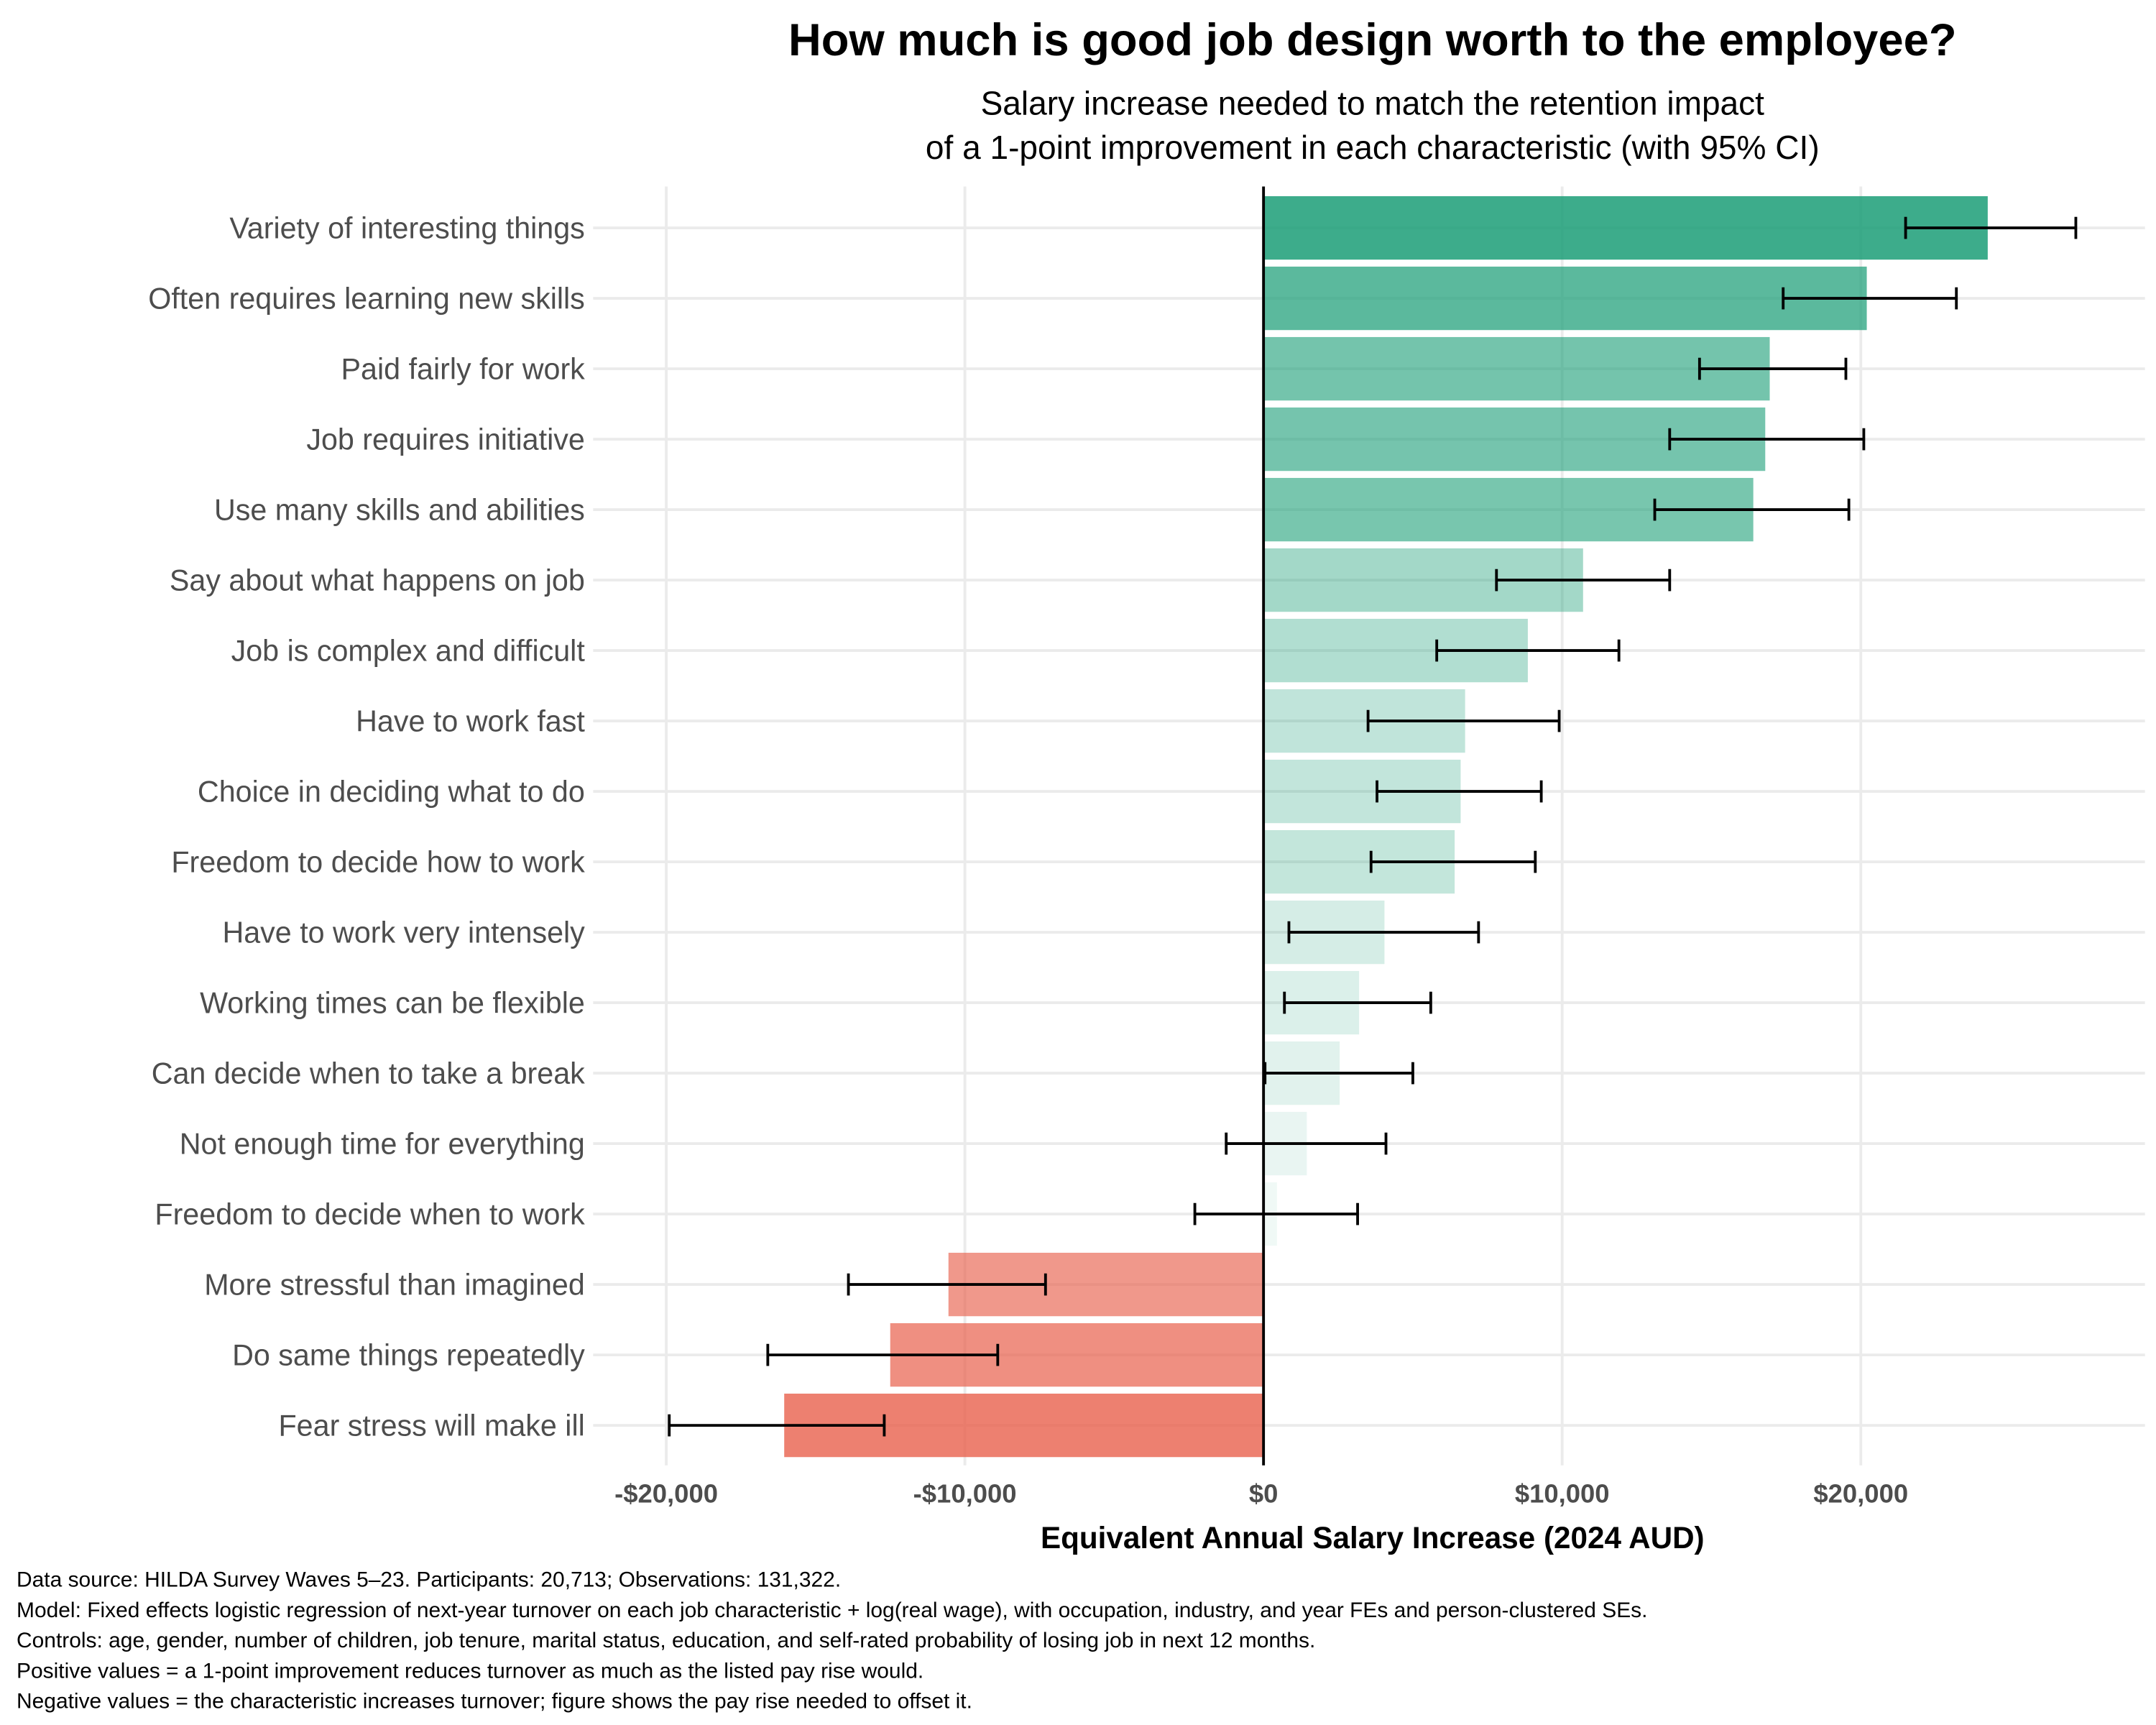  I want to click on y-axis-label: Do same things repeatedly, so click(409, 1355).